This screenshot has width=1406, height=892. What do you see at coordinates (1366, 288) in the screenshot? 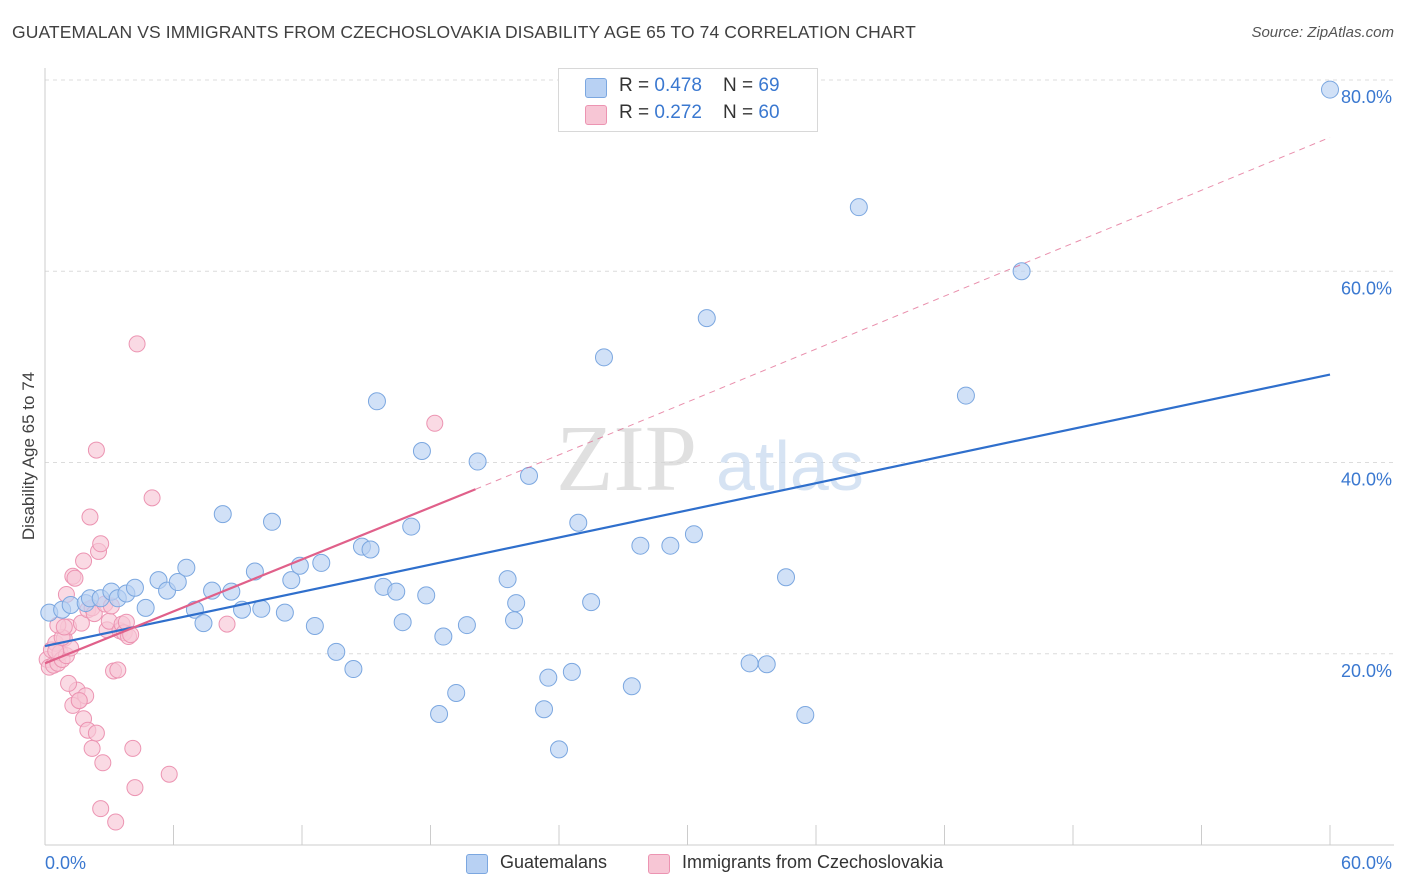
I see `y-tick-label: 60.0%` at bounding box center [1366, 288].